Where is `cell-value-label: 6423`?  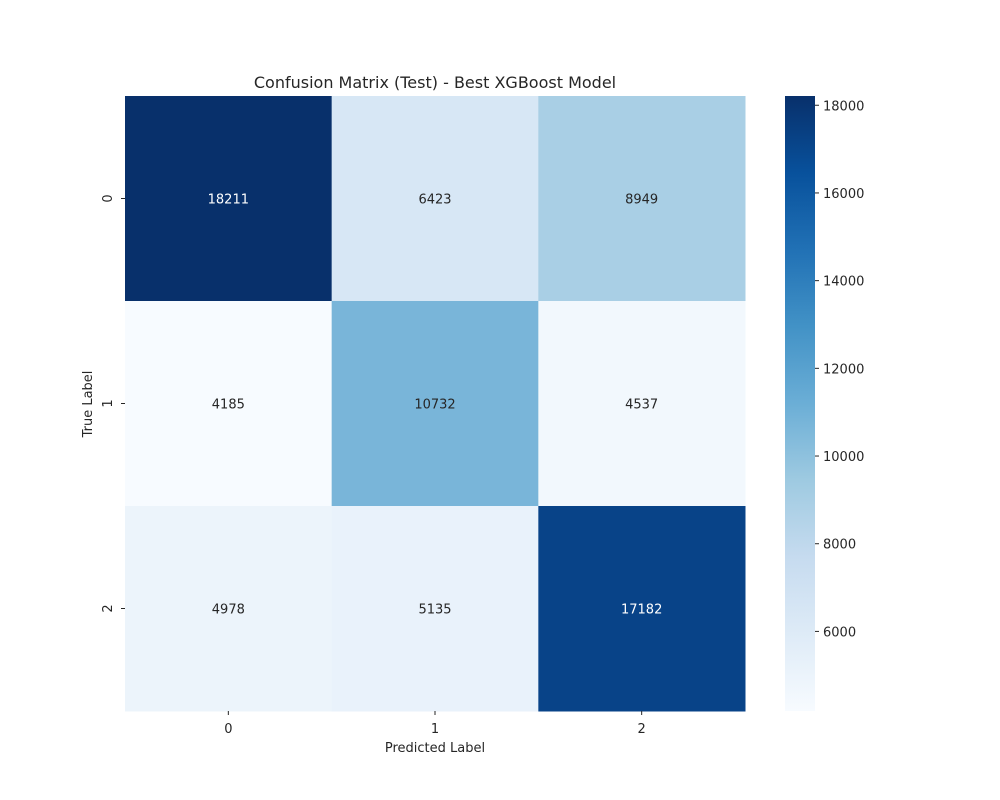
cell-value-label: 6423 is located at coordinates (434, 200).